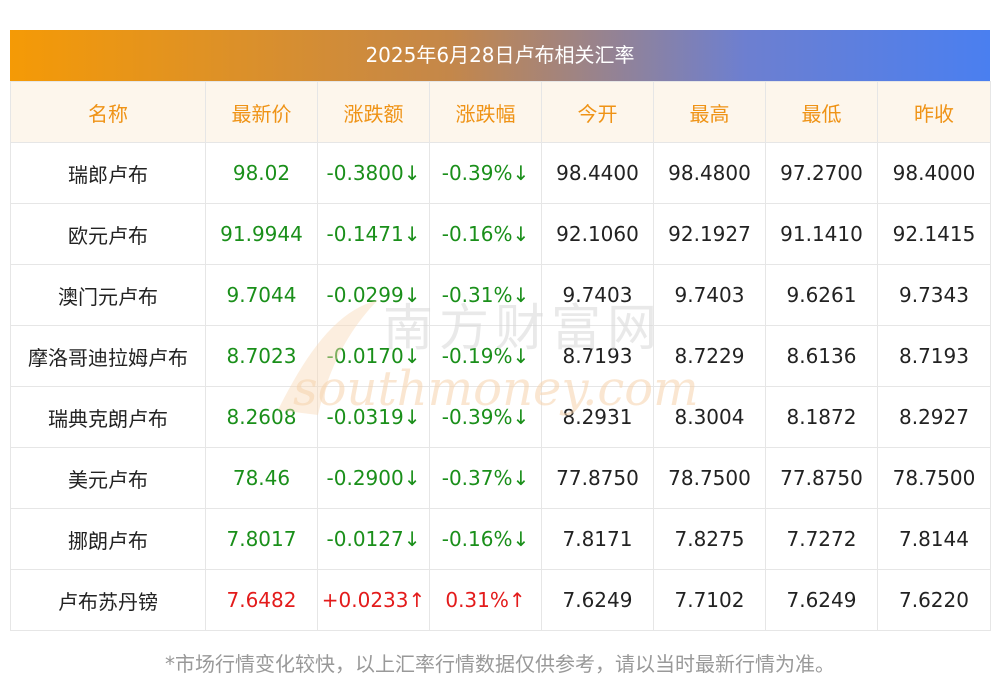  Describe the element at coordinates (261, 478) in the screenshot. I see `cell-latest: 78.46` at that location.